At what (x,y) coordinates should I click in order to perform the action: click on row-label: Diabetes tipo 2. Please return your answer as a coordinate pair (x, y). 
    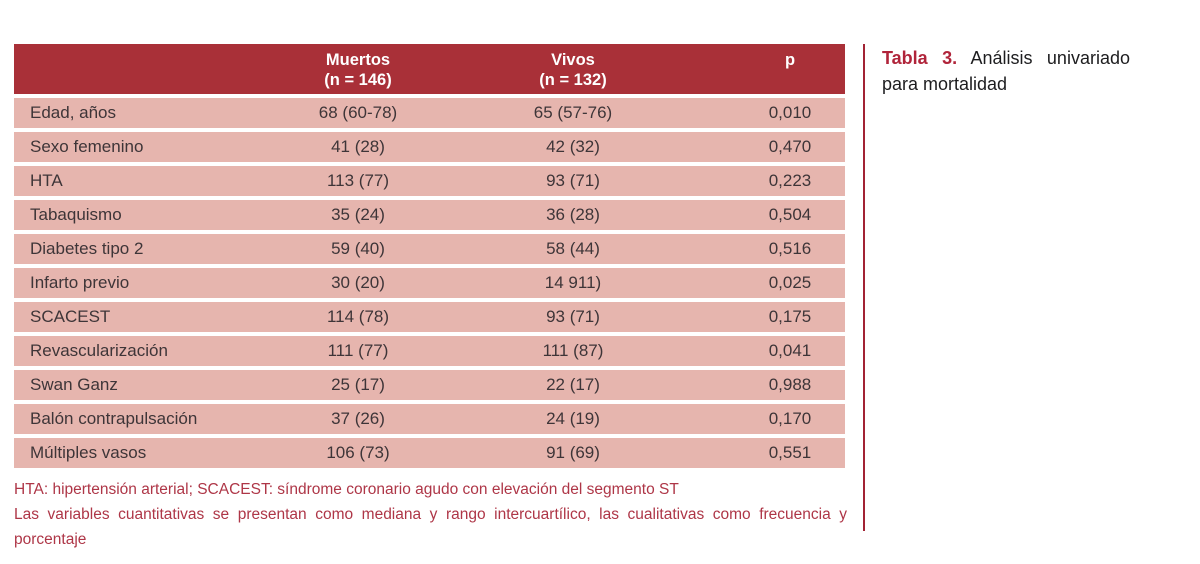
    Looking at the image, I should click on (87, 248).